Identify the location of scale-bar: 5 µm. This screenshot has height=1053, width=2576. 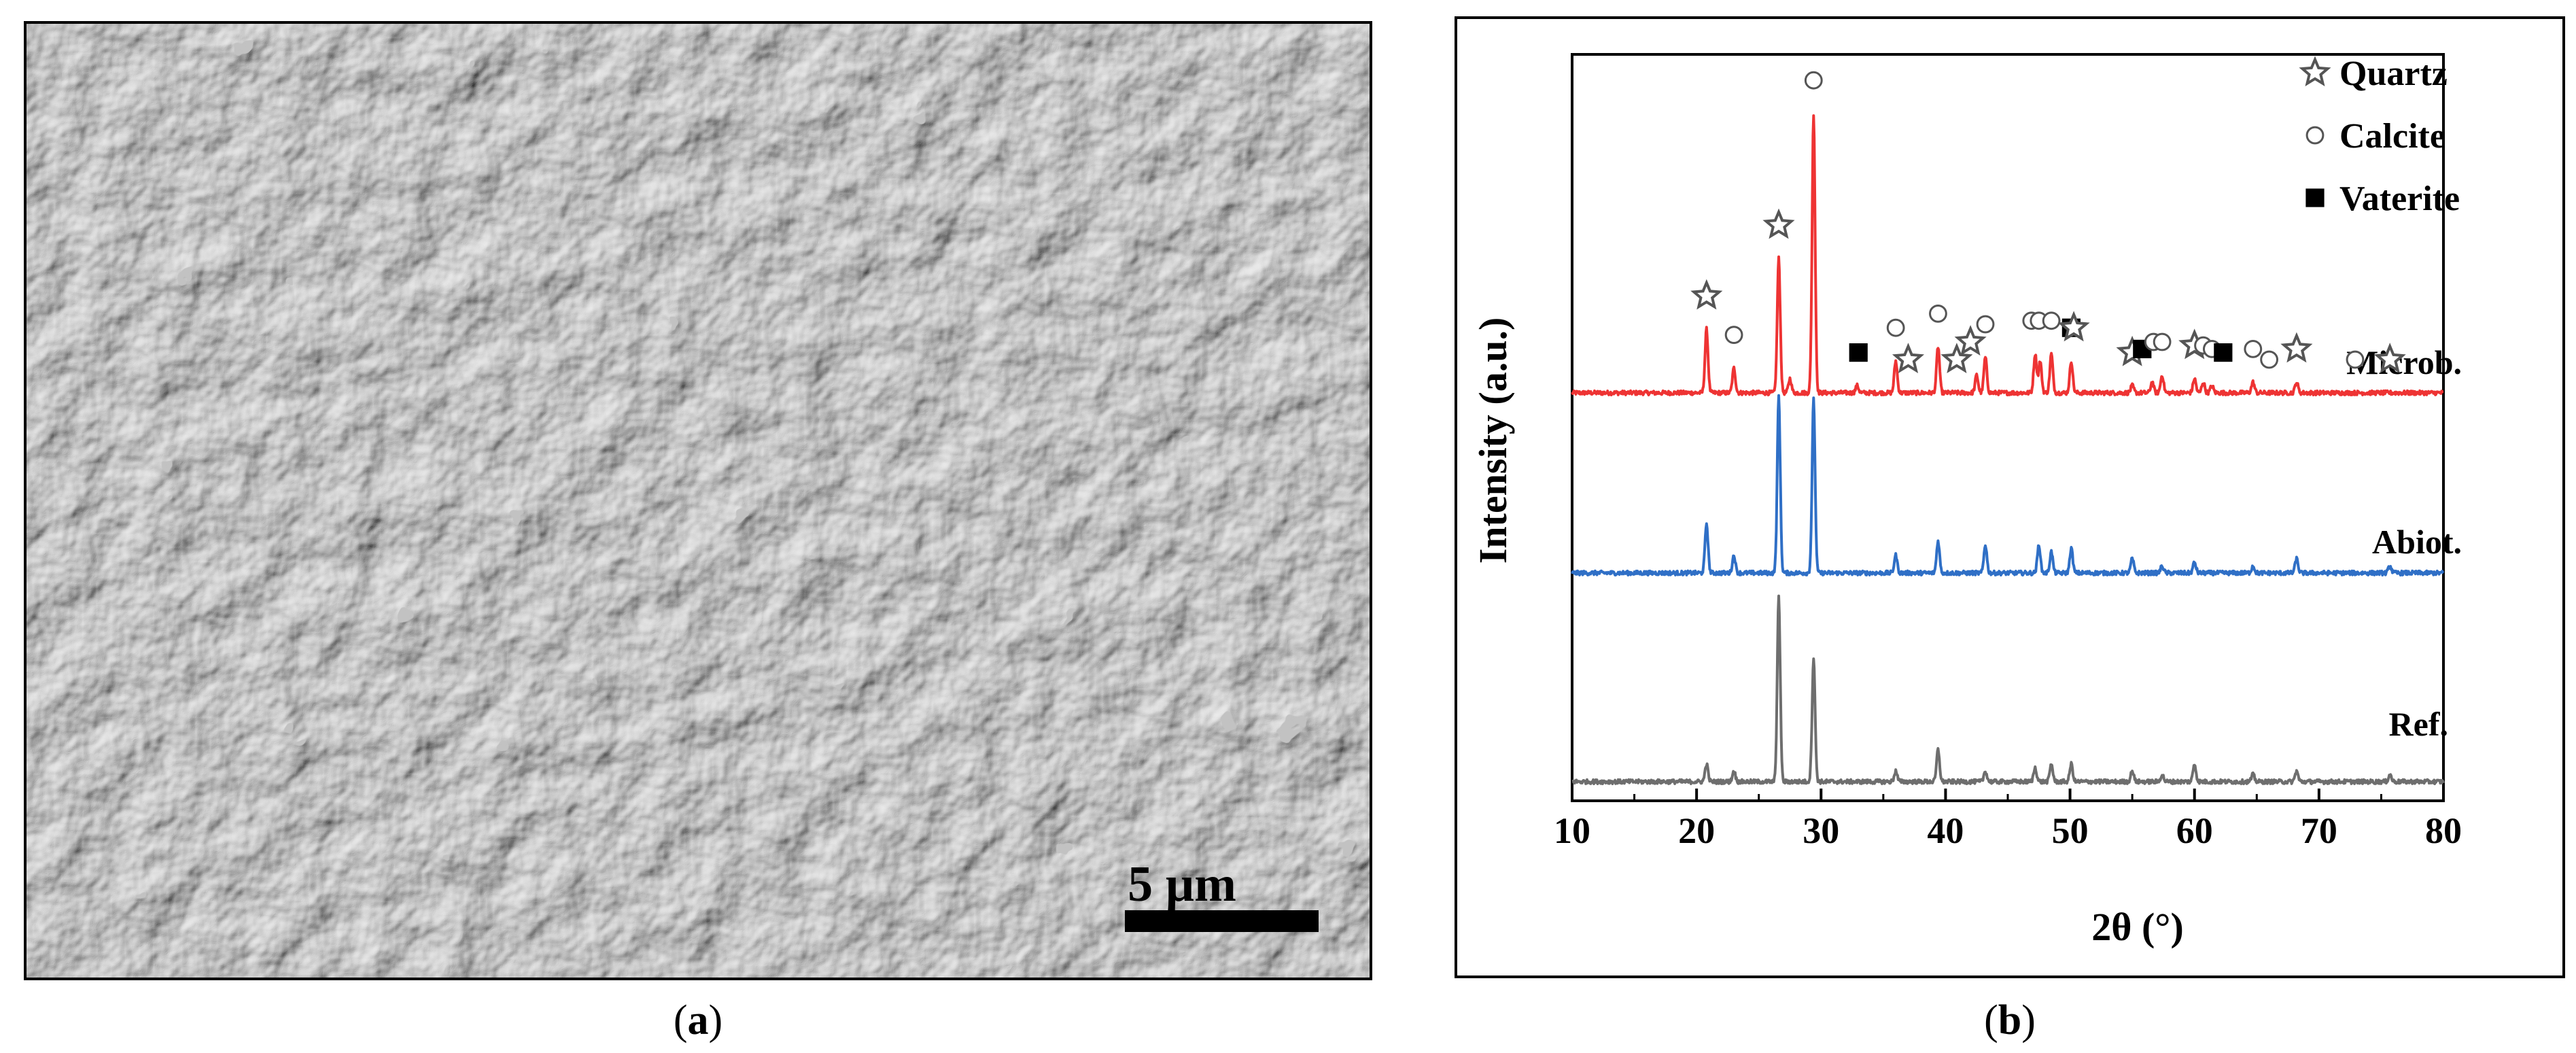
(1222, 894).